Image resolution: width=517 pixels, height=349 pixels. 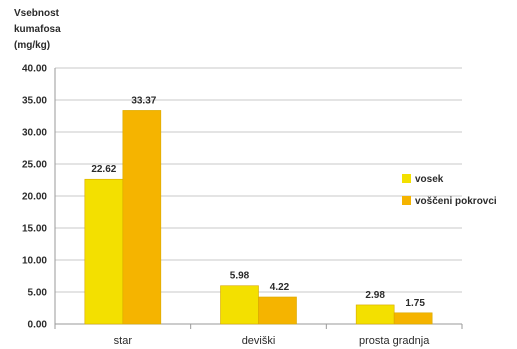 I want to click on y-tick-label: 5.00, so click(x=38, y=293).